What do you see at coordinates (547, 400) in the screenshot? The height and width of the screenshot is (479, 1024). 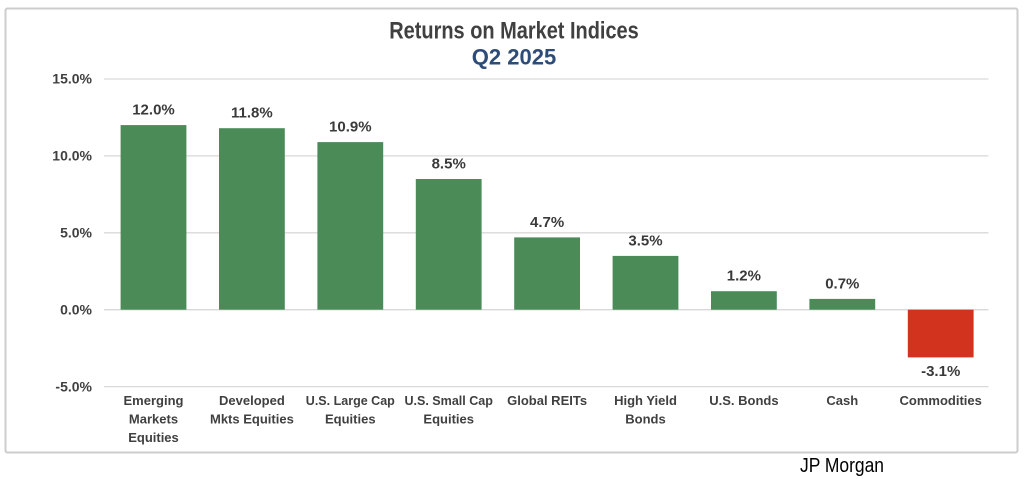 I see `svg-text: Global REITs` at bounding box center [547, 400].